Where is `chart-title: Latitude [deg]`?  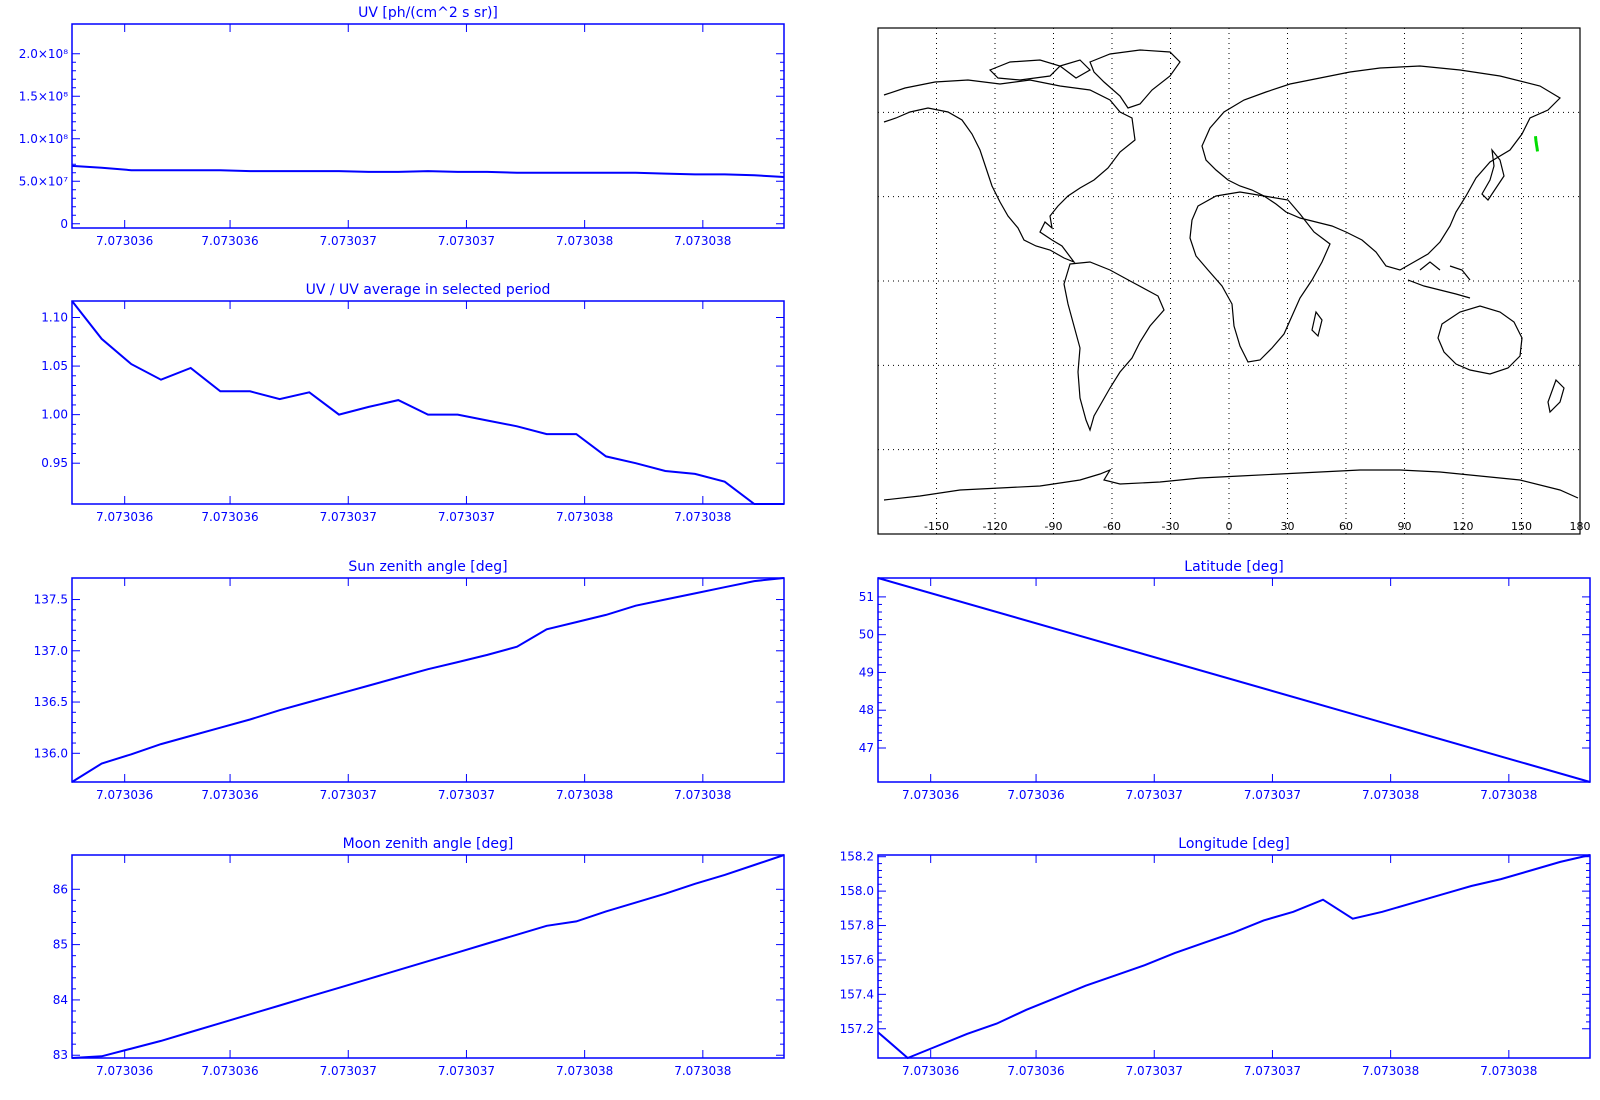
chart-title: Latitude [deg] is located at coordinates (1233, 567).